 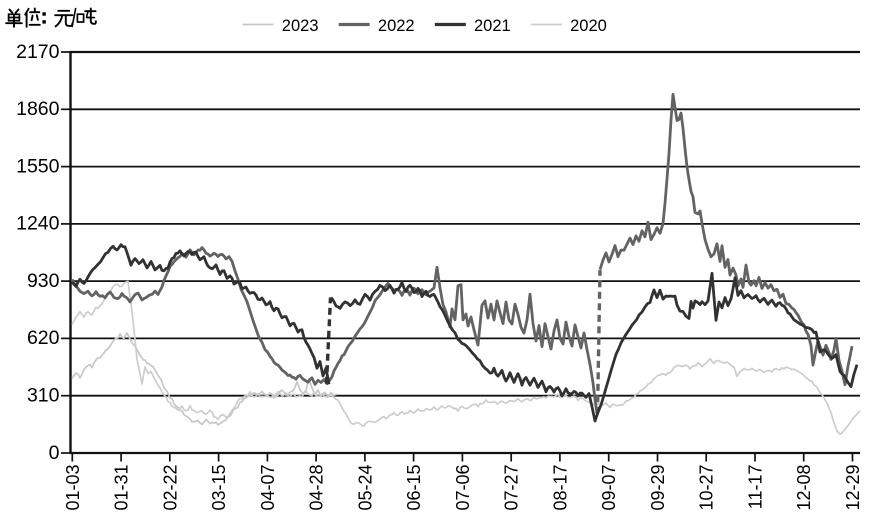 I want to click on svg-text: 07-06, so click(x=463, y=488).